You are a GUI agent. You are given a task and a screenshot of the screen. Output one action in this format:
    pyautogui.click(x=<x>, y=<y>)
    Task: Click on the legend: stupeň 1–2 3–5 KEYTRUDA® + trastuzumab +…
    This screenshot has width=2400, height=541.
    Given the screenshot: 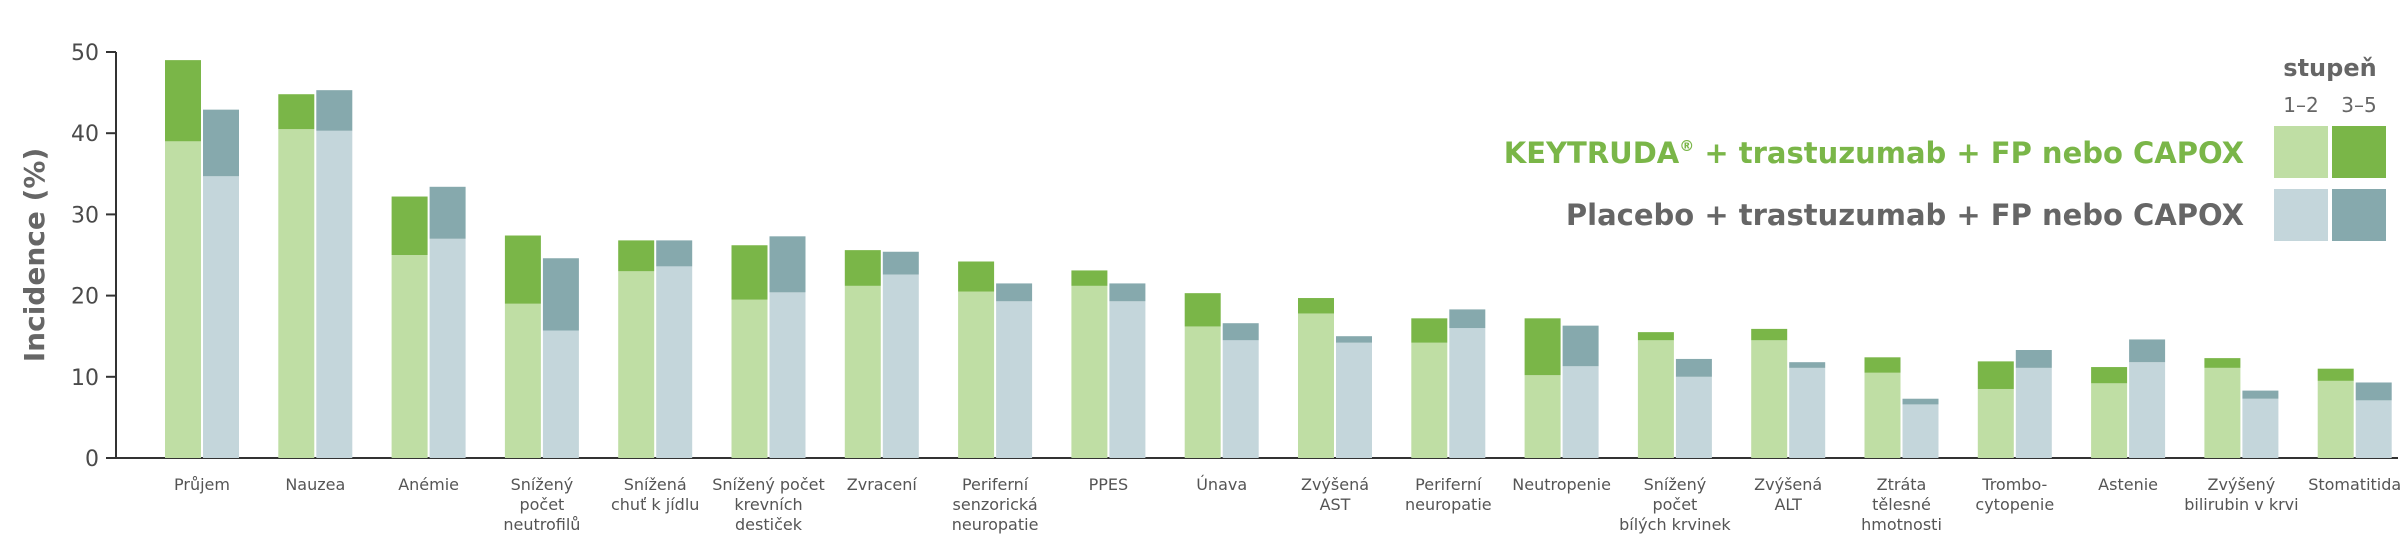 What is the action you would take?
    pyautogui.click(x=1945, y=147)
    